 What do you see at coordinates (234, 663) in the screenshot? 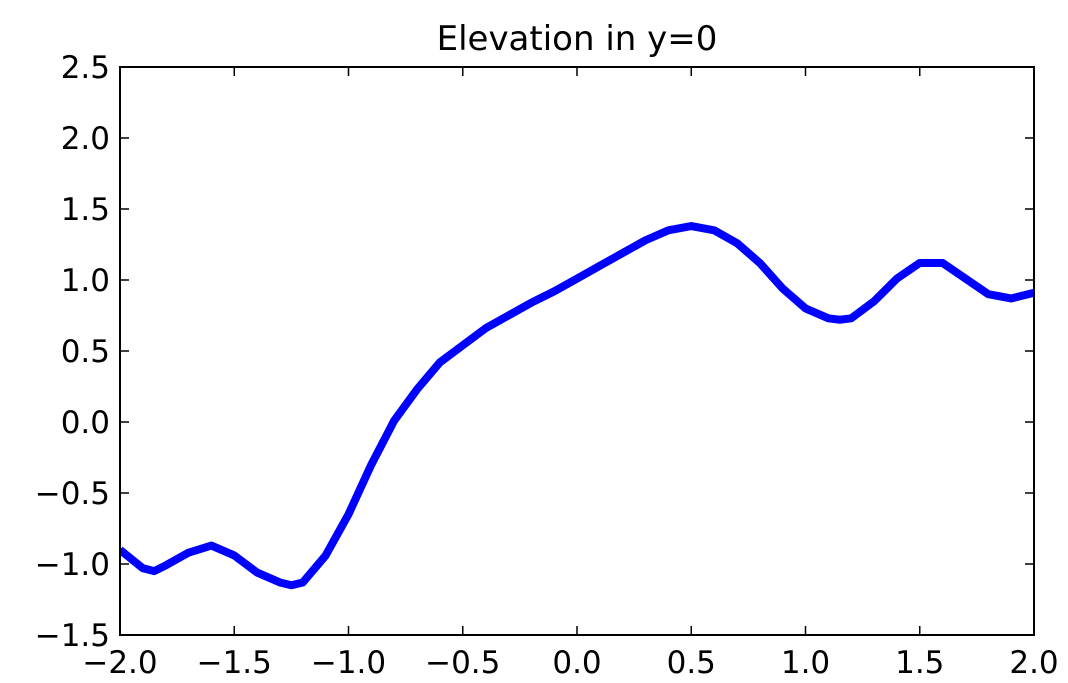
I see `x-tick-label: −1.5` at bounding box center [234, 663].